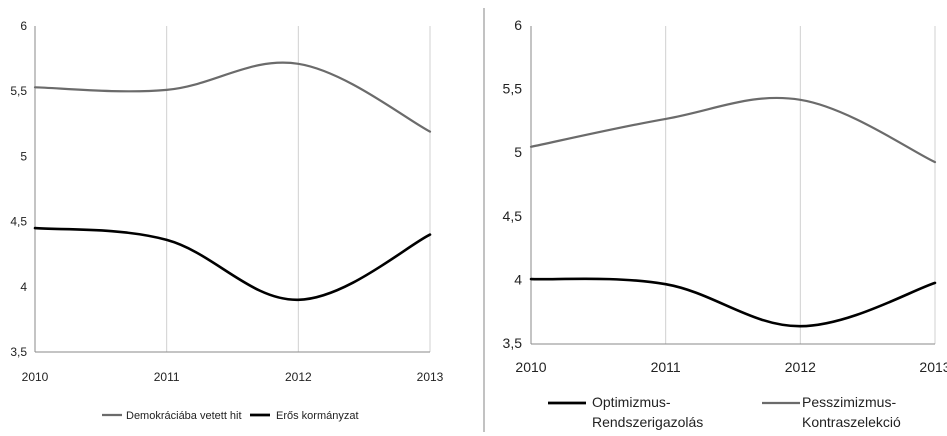 The width and height of the screenshot is (947, 436). Describe the element at coordinates (317, 416) in the screenshot. I see `legend-label: Erős kormányzat` at that location.